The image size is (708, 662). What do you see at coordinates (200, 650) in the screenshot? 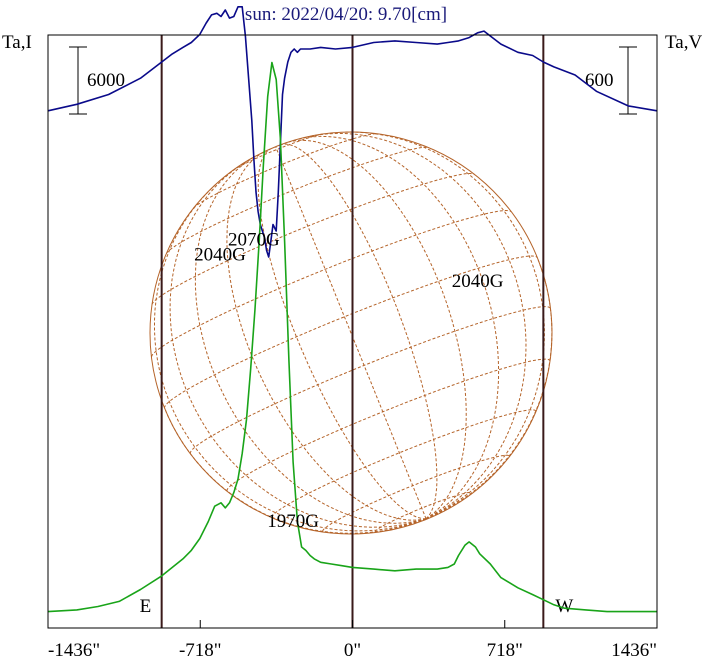
I see `x-tick-label: -718"` at bounding box center [200, 650].